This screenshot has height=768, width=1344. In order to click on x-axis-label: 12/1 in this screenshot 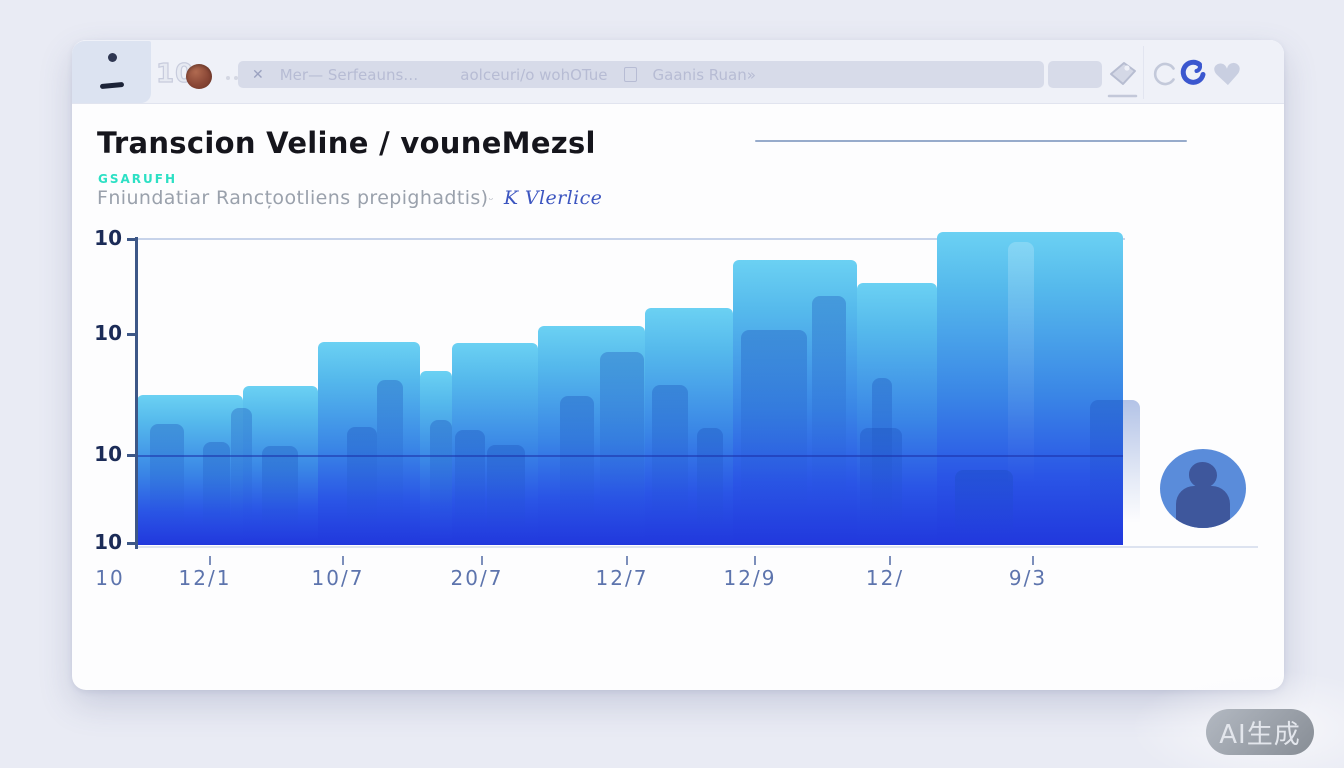, I will do `click(205, 578)`.